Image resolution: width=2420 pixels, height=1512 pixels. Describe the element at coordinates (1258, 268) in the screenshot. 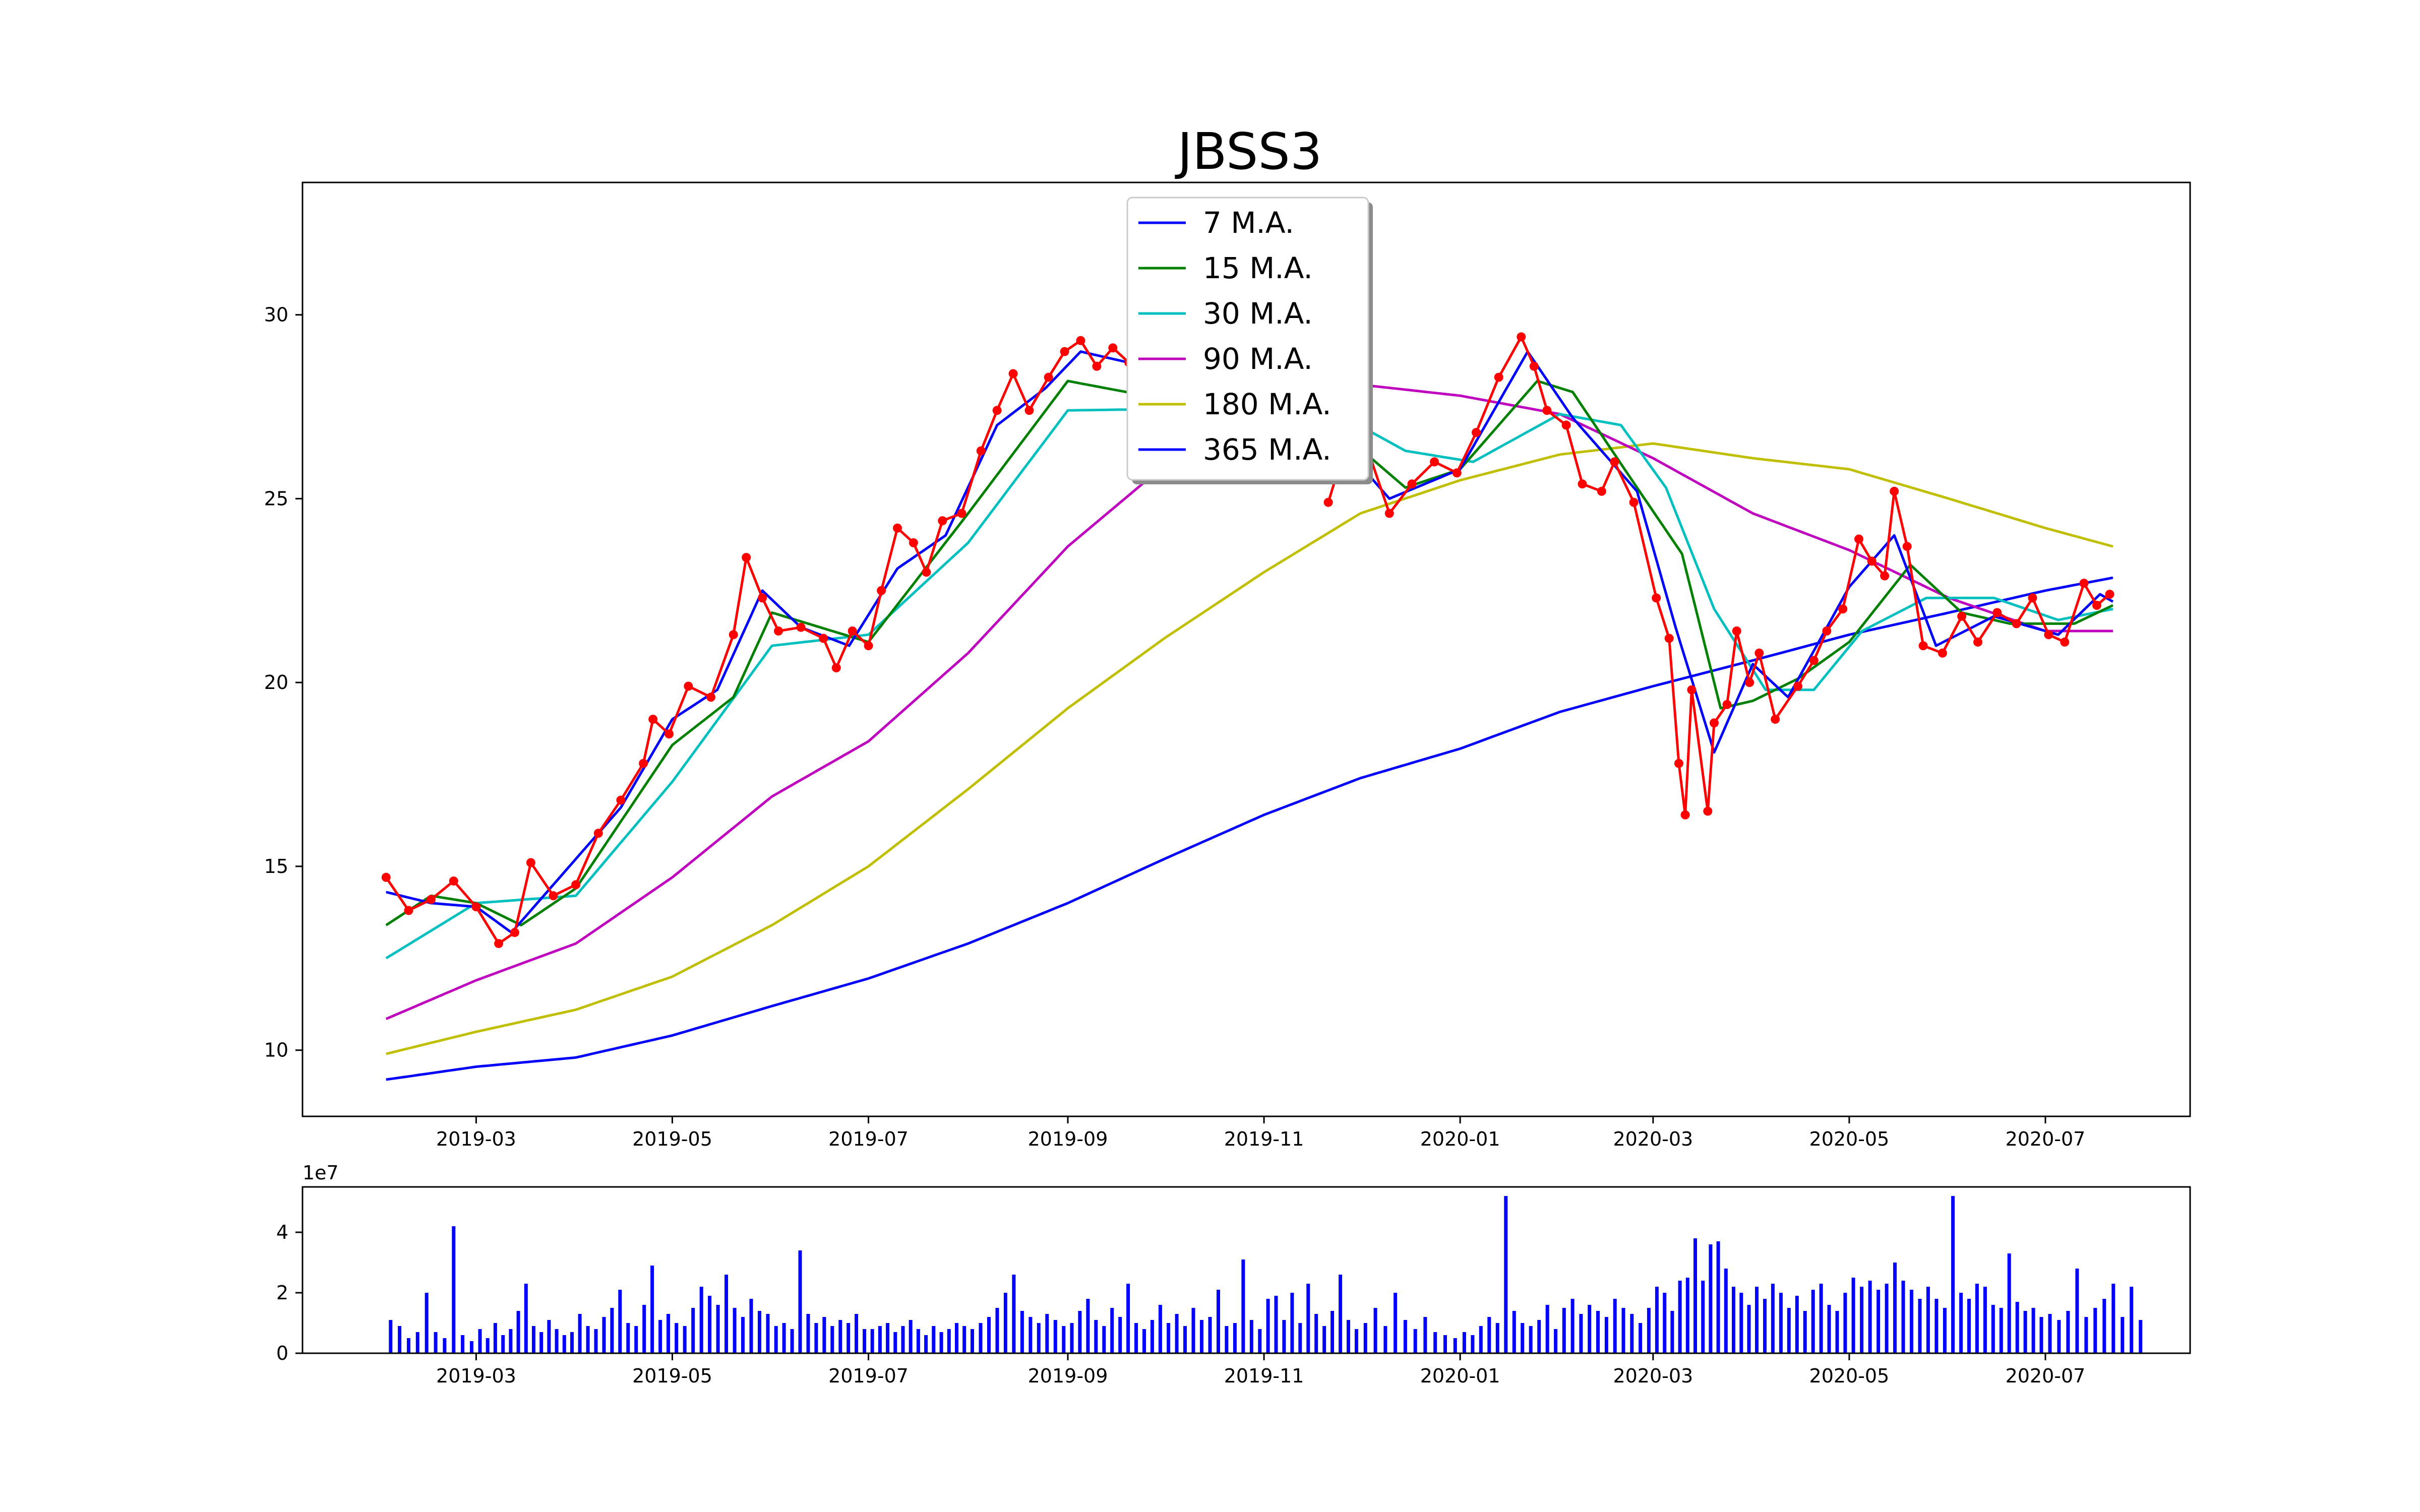

I see `legend-label-1: 15 M.A.` at that location.